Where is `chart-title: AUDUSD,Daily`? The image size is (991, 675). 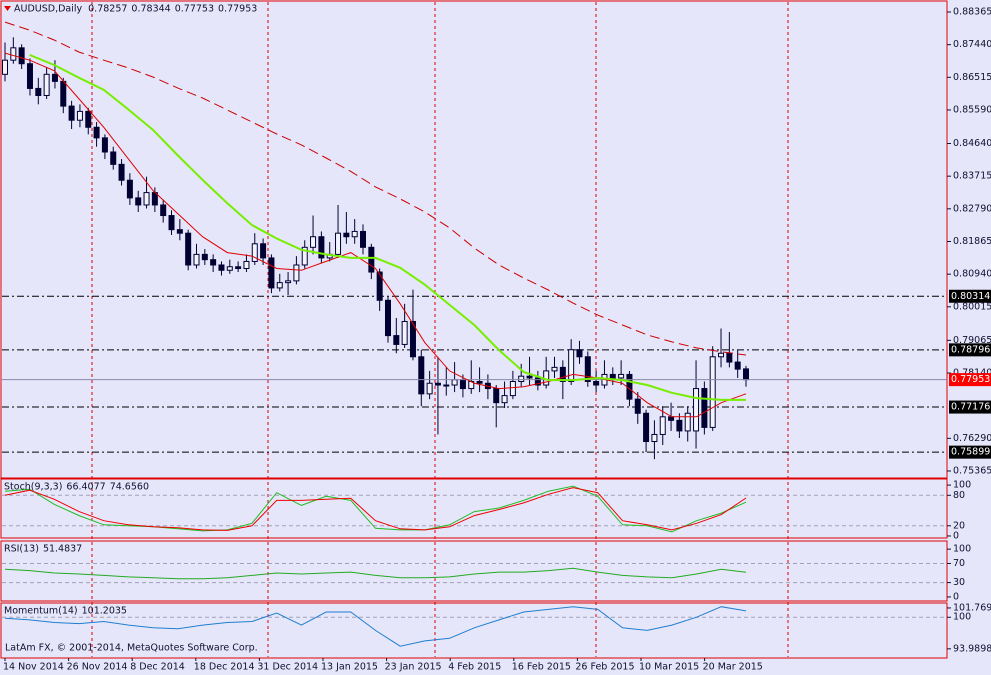 chart-title: AUDUSD,Daily is located at coordinates (48, 9).